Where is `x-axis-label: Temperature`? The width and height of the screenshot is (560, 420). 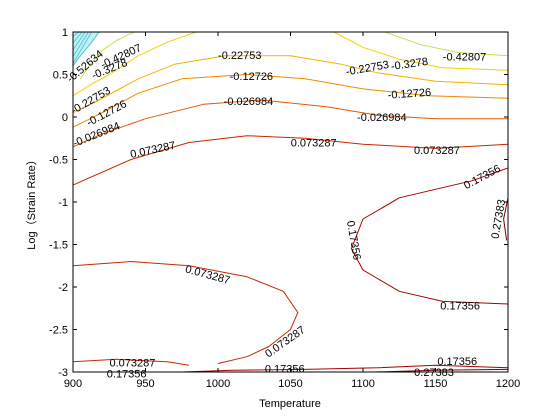
x-axis-label: Temperature is located at coordinates (290, 404).